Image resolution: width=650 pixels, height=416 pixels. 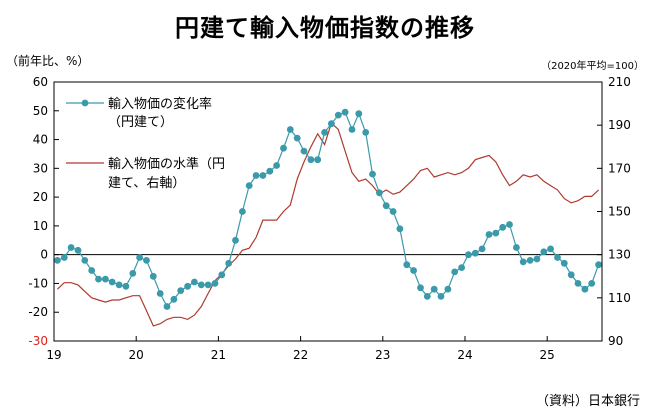 What do you see at coordinates (619, 168) in the screenshot?
I see `right-tick-label: 170` at bounding box center [619, 168].